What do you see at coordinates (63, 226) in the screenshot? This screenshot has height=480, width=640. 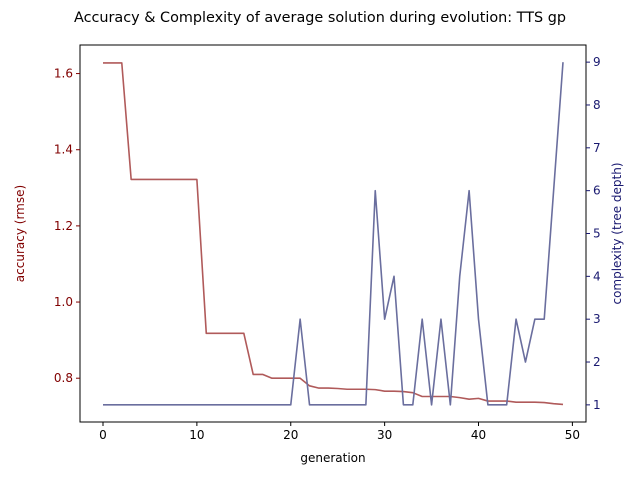 I see `left-tick-label: 1.2` at bounding box center [63, 226].